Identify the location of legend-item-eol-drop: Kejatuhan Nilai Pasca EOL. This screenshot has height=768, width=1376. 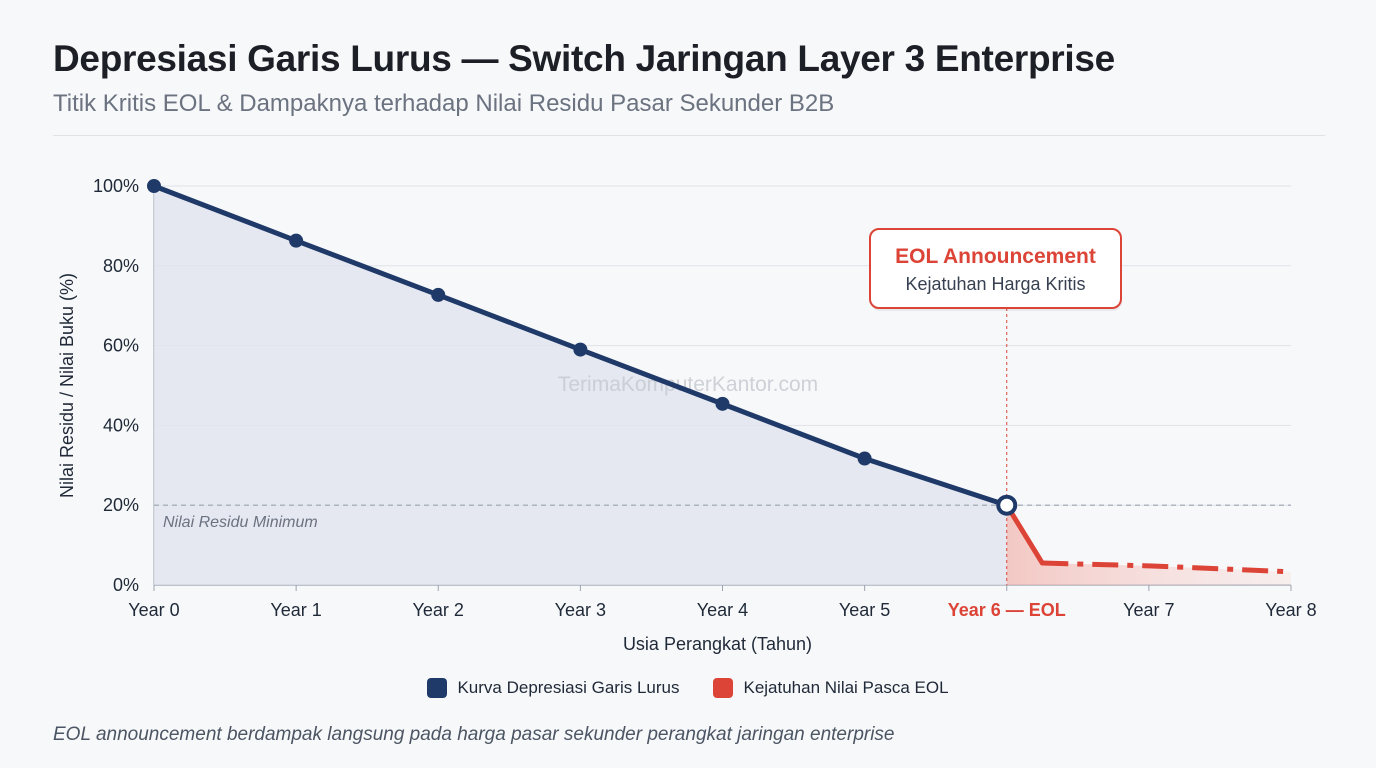
(831, 688).